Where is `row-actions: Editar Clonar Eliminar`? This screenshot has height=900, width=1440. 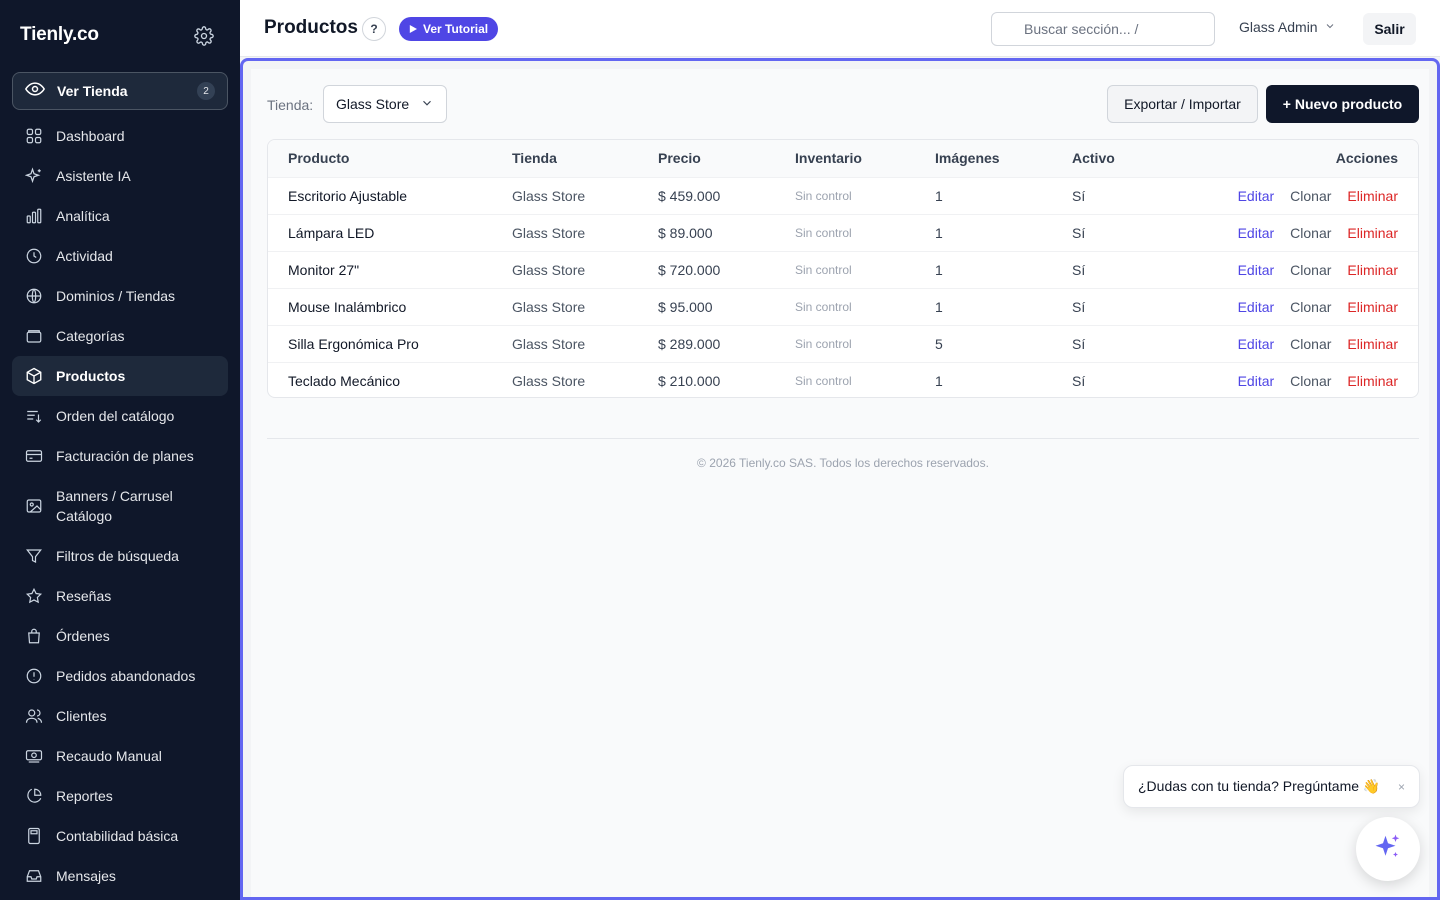
row-actions: Editar Clonar Eliminar is located at coordinates (1295, 232).